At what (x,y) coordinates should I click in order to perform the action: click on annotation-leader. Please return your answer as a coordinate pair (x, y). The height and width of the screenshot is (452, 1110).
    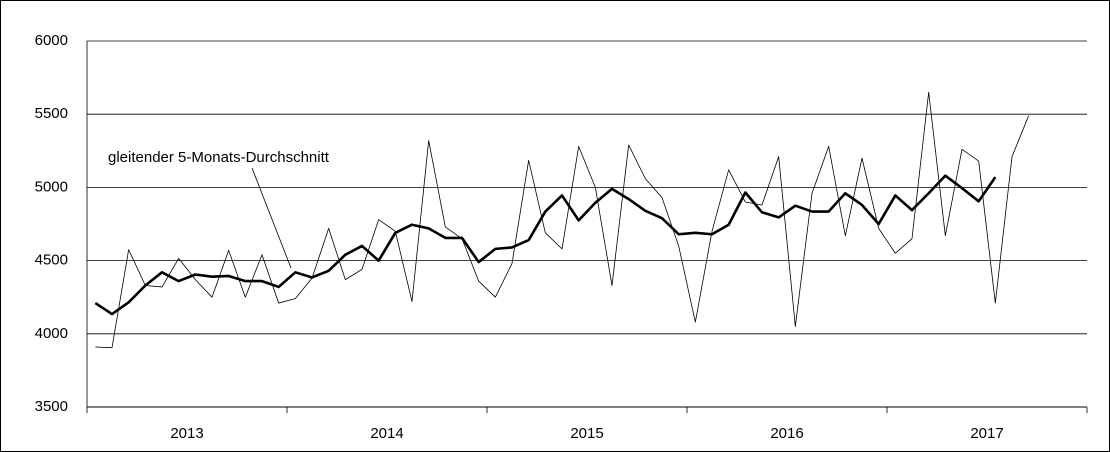
    Looking at the image, I should click on (271, 218).